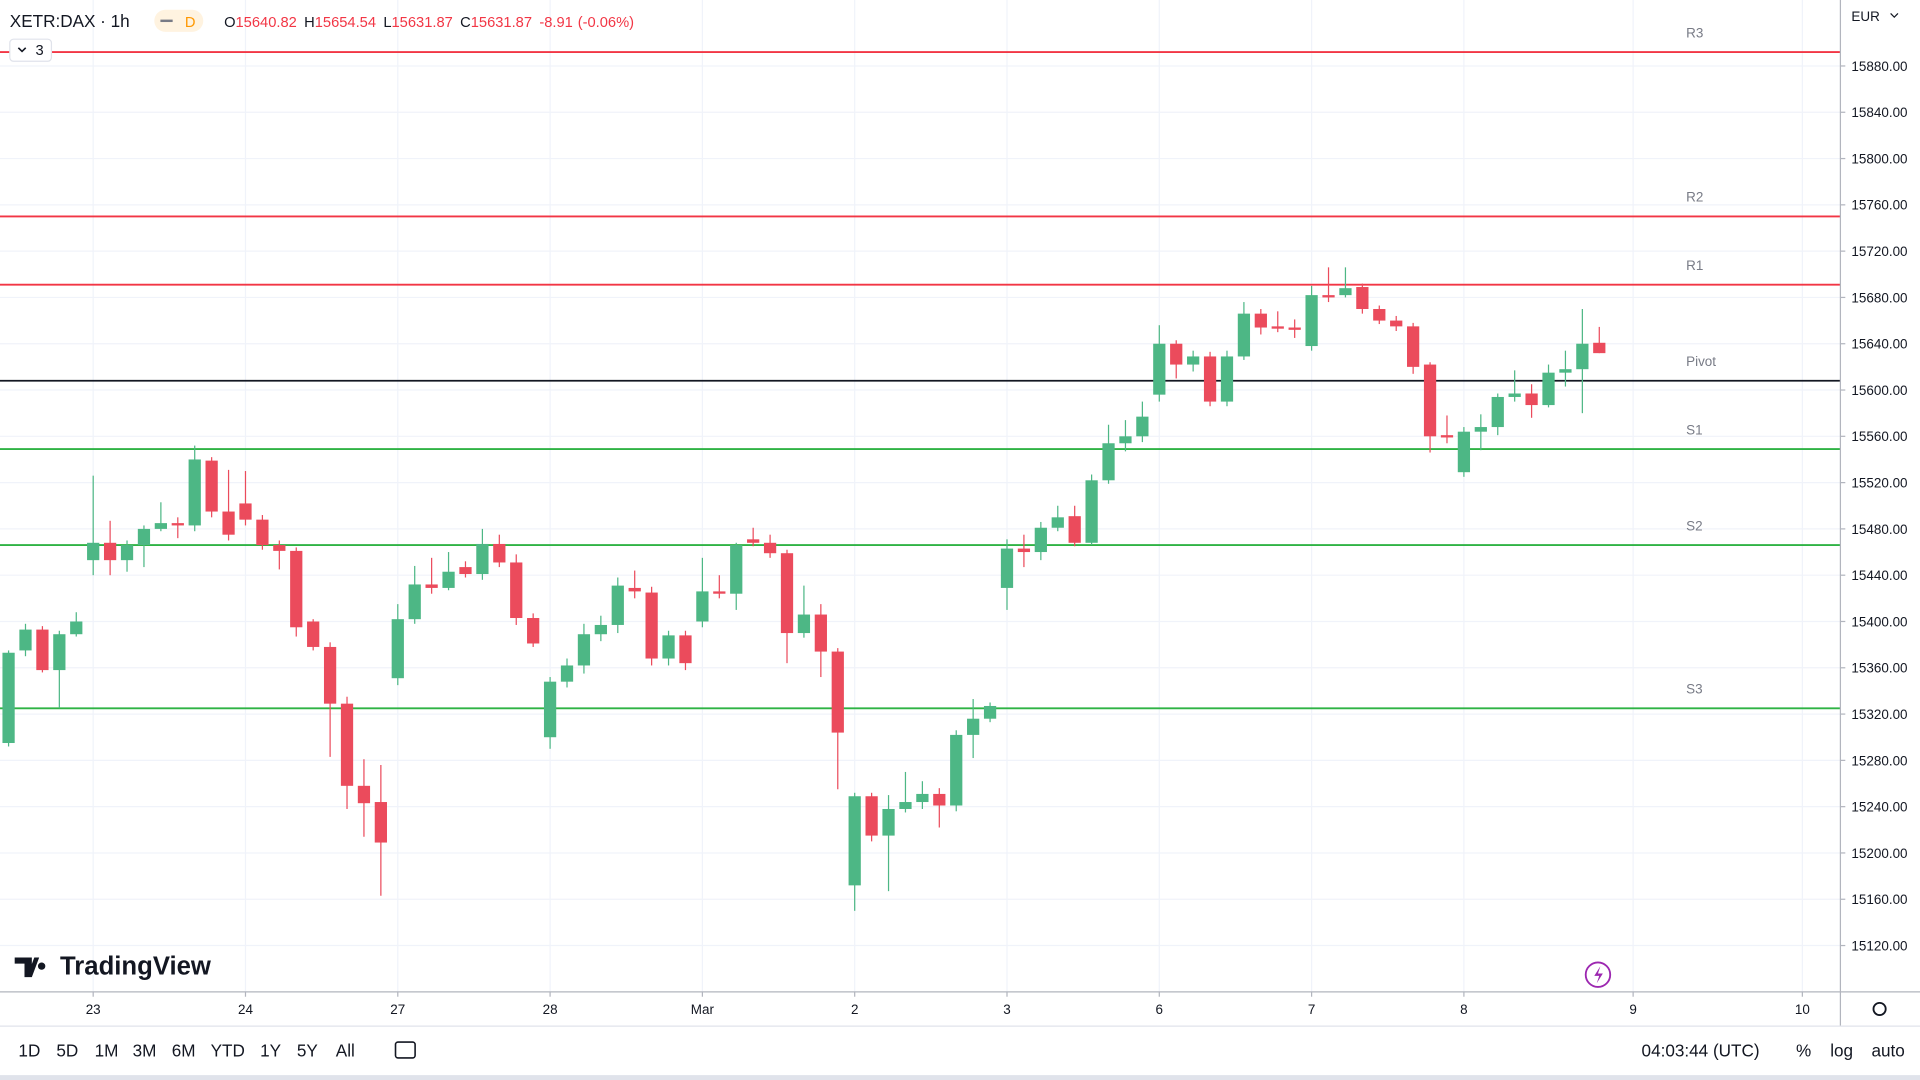 Image resolution: width=1920 pixels, height=1080 pixels. I want to click on time-axis: 23 24 27 28 Mar 2 3 6 7 8 9 10, so click(948, 1004).